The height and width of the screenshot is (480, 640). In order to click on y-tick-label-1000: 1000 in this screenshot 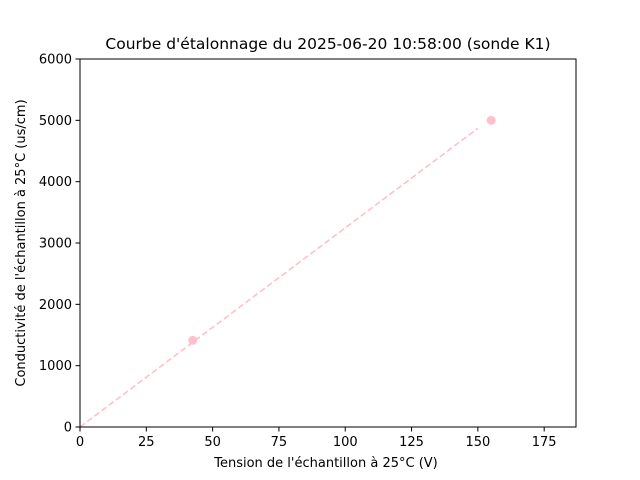, I will do `click(55, 366)`.